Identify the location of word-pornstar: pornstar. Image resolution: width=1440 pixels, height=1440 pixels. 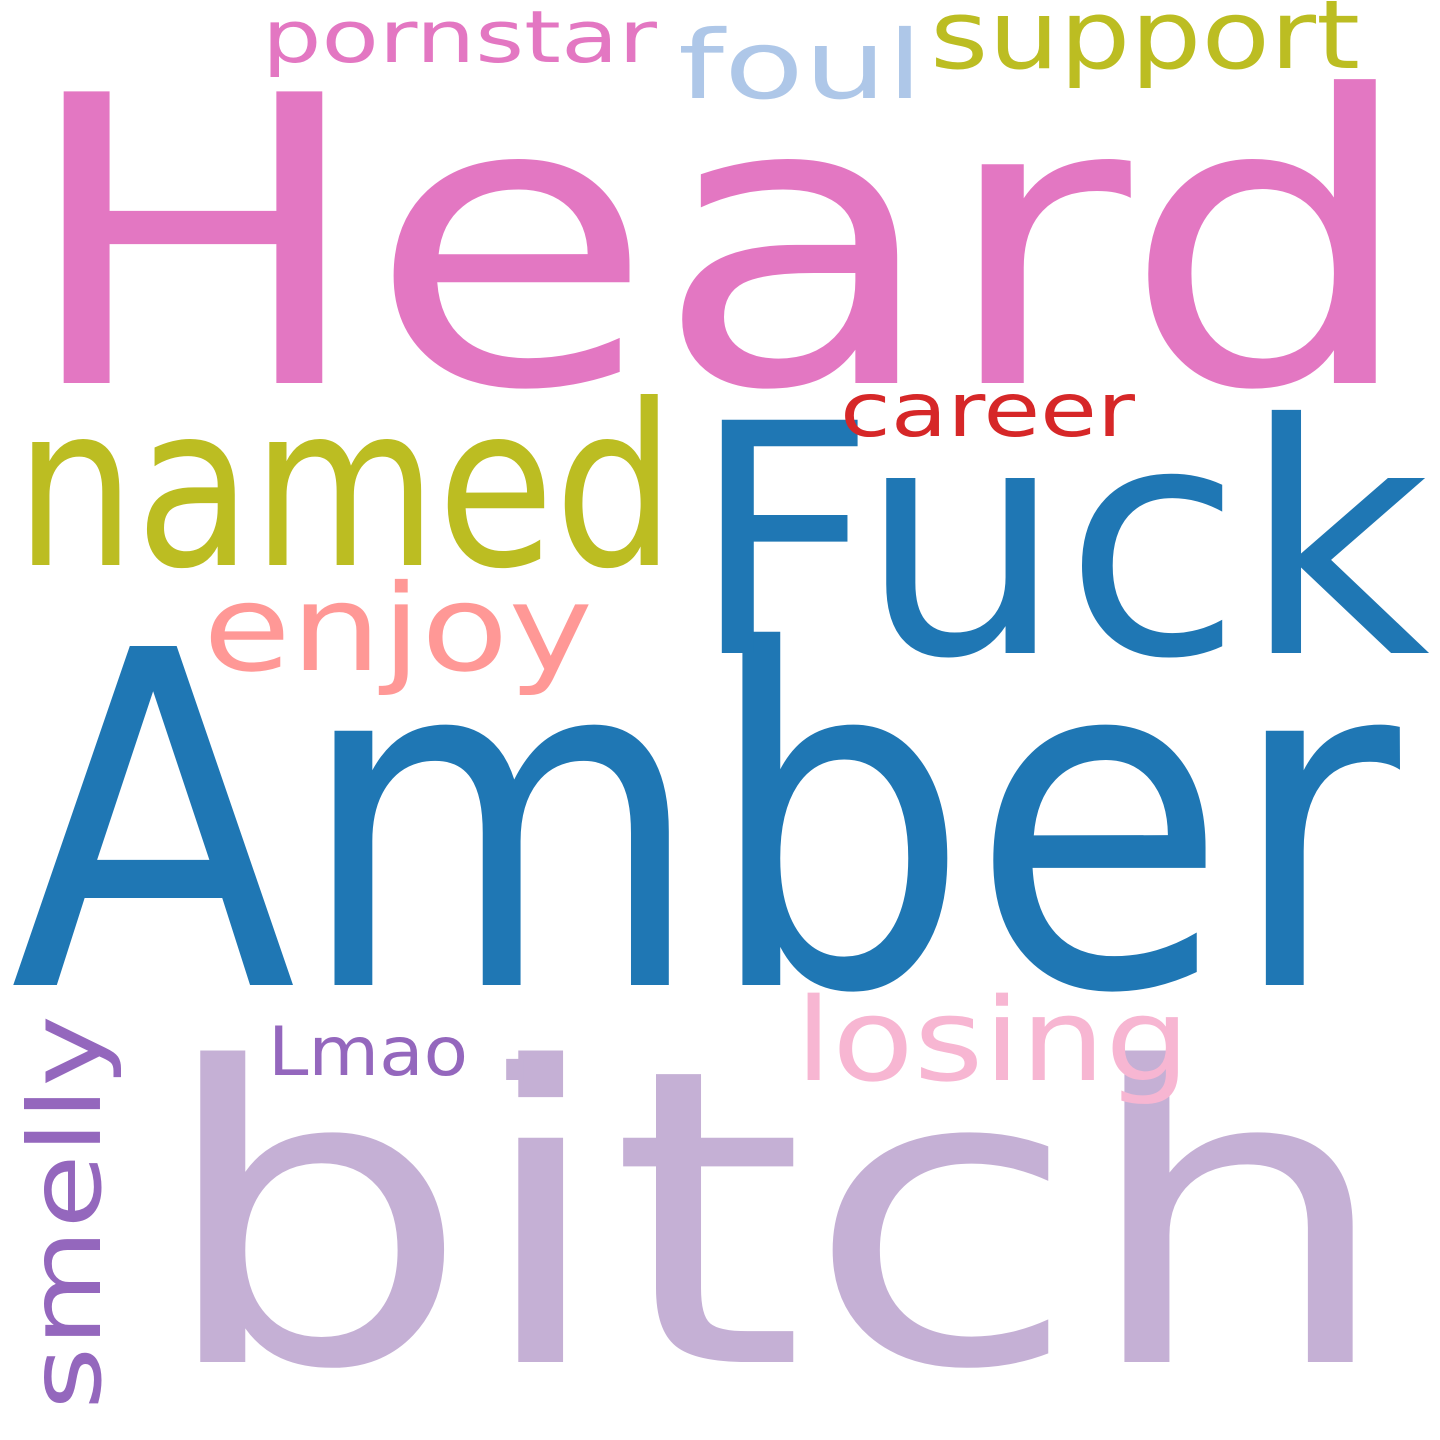
(460, 39).